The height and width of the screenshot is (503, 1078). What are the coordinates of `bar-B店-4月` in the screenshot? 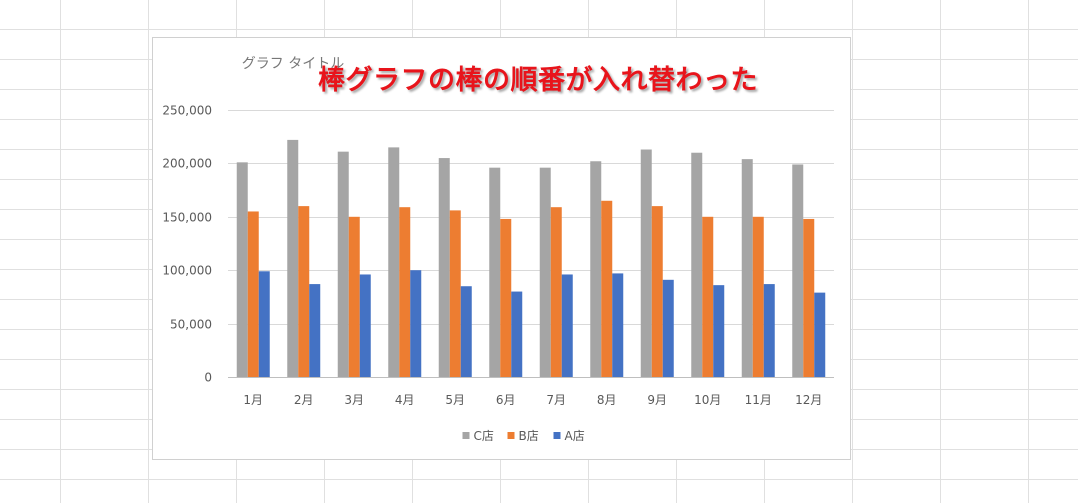 It's located at (405, 292).